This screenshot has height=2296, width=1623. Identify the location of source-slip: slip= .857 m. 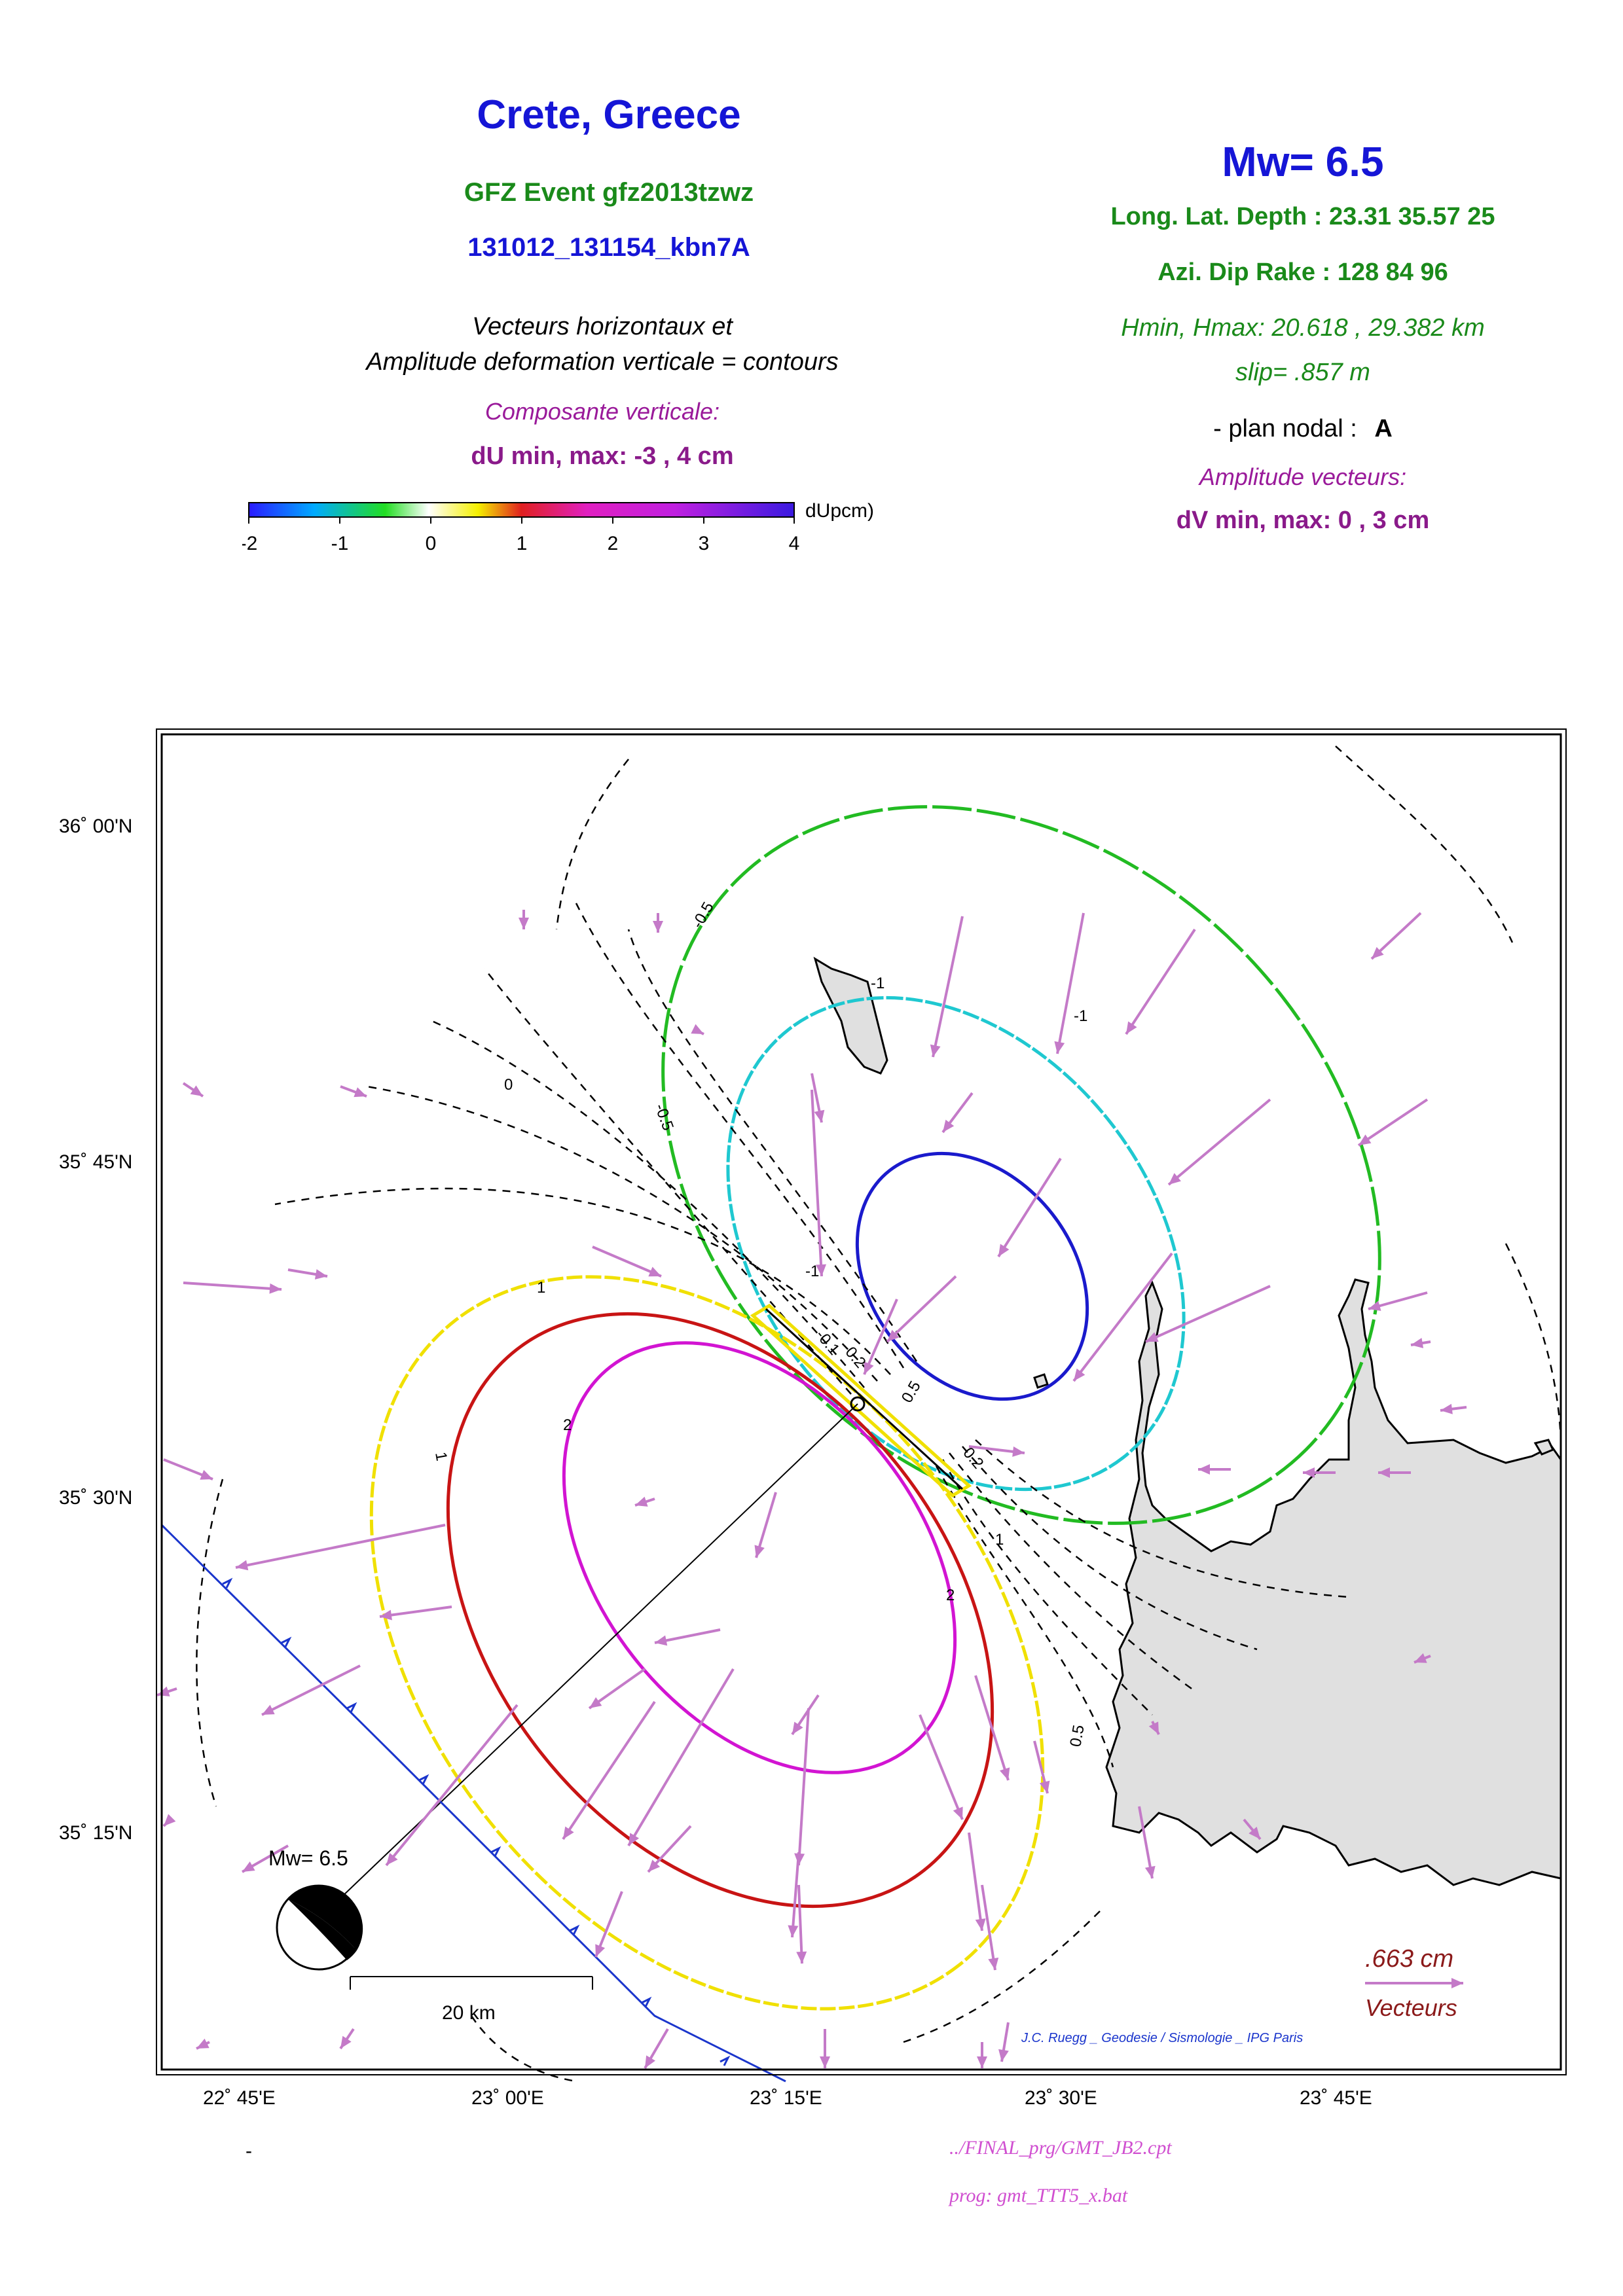
(1302, 372).